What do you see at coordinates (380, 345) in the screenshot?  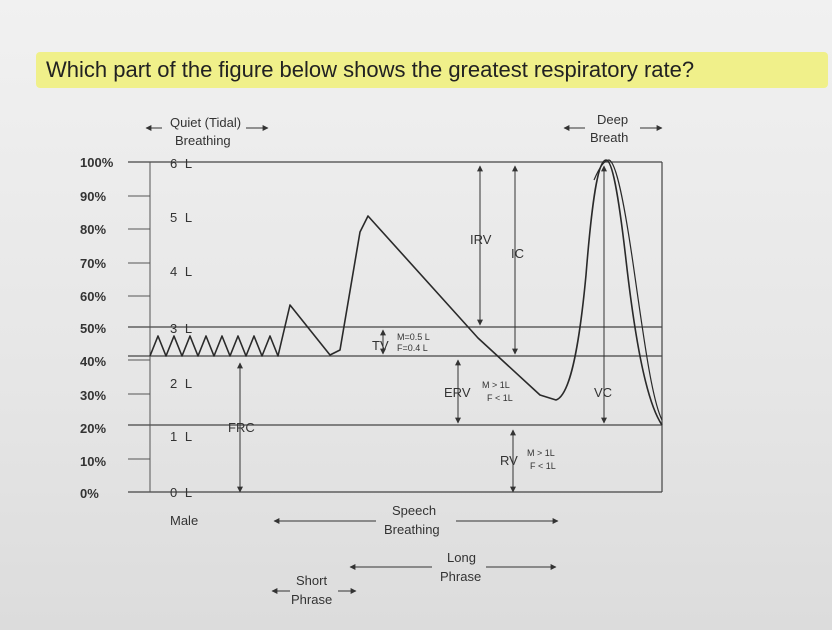 I see `tv-label: TV` at bounding box center [380, 345].